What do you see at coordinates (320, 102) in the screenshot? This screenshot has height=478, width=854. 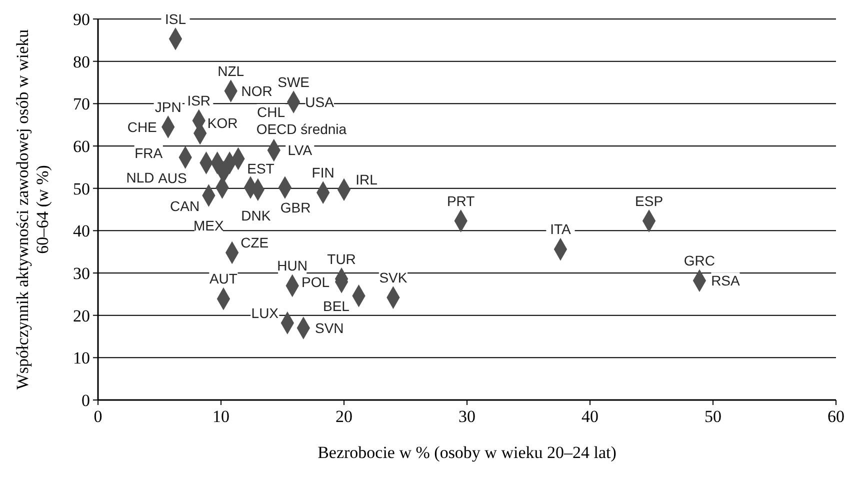 I see `annotation: USA` at bounding box center [320, 102].